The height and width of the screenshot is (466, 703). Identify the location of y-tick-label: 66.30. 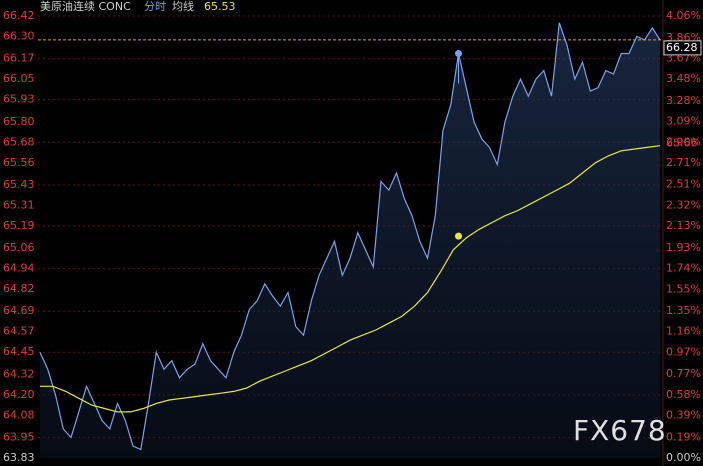
(19, 35).